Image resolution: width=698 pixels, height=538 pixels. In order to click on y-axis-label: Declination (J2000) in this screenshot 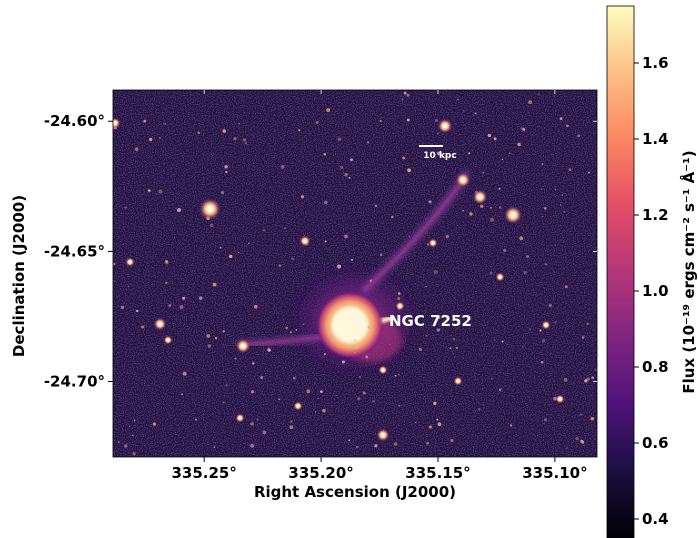, I will do `click(19, 276)`.